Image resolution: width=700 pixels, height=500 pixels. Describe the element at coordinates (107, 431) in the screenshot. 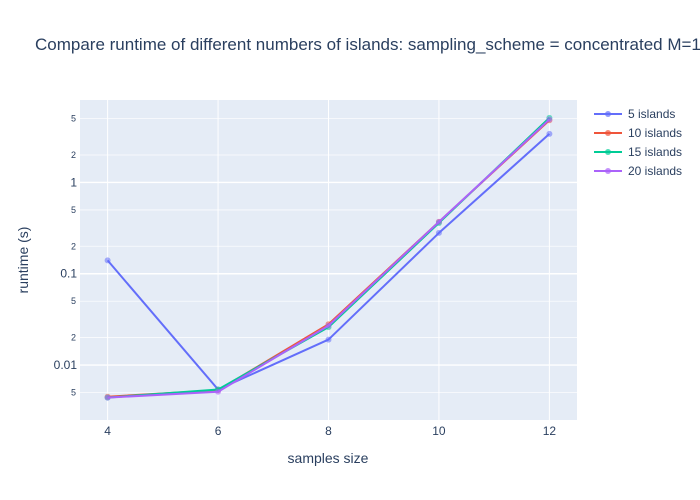

I see `x-tick-label: 4` at that location.